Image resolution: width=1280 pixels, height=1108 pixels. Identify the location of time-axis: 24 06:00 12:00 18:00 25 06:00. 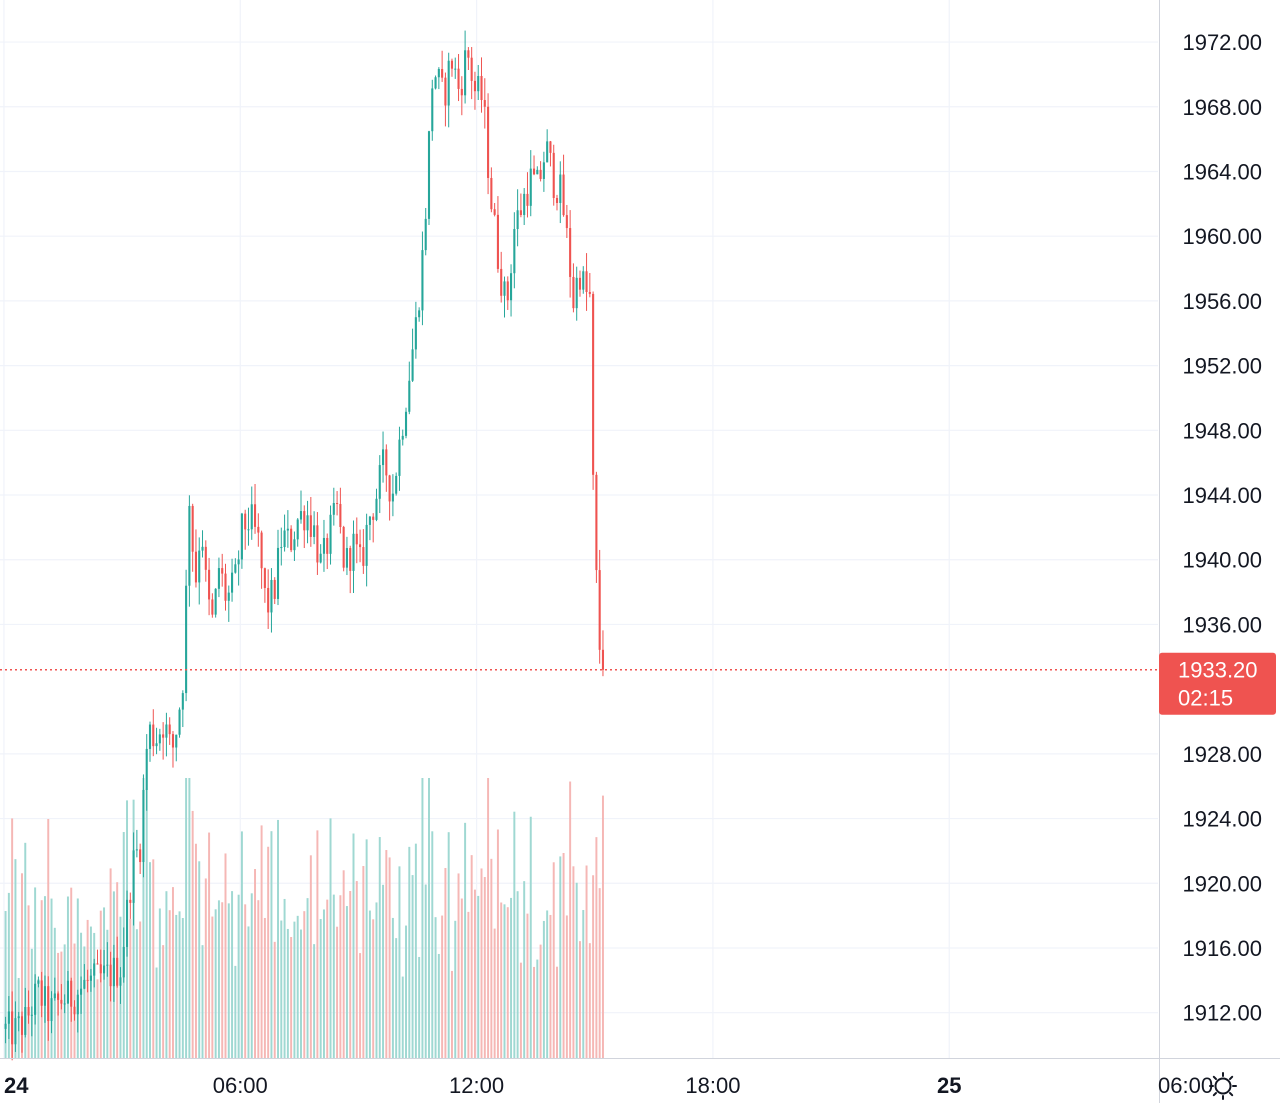
(640, 1078).